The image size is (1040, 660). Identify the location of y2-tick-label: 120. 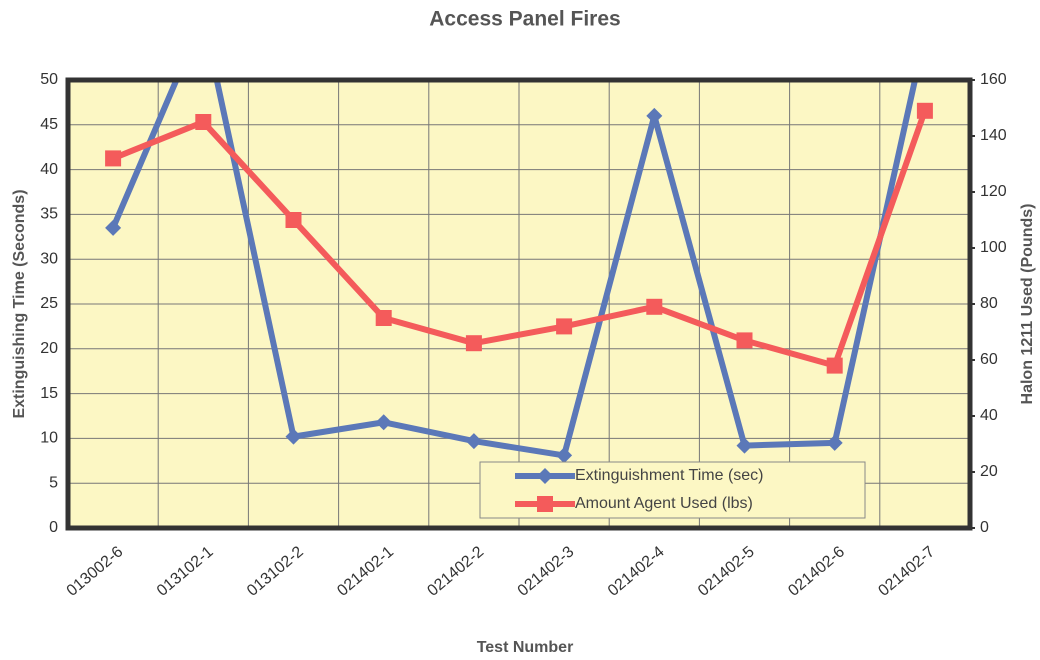
(993, 191).